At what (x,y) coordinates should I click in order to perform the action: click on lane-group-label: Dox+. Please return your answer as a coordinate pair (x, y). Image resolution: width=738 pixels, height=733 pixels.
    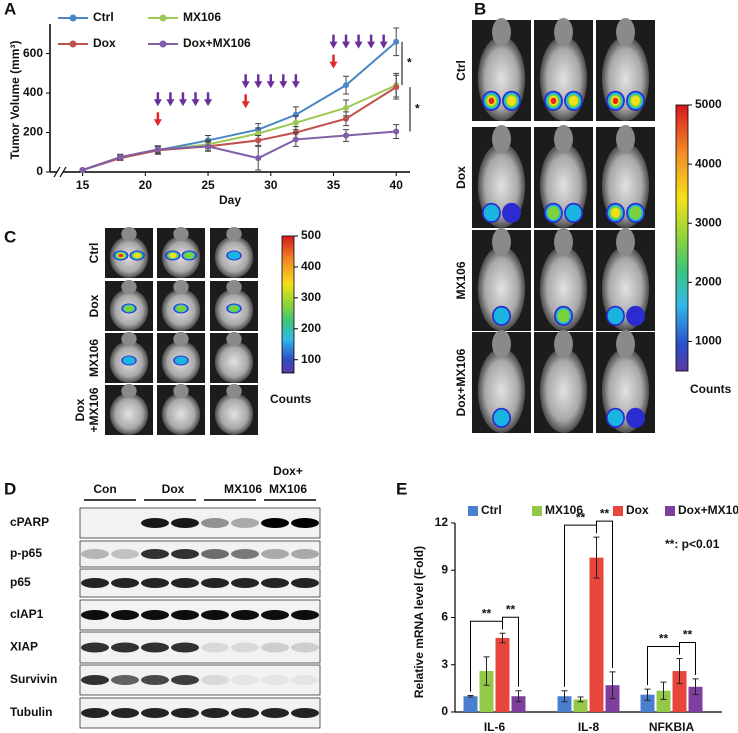
    Looking at the image, I should click on (288, 471).